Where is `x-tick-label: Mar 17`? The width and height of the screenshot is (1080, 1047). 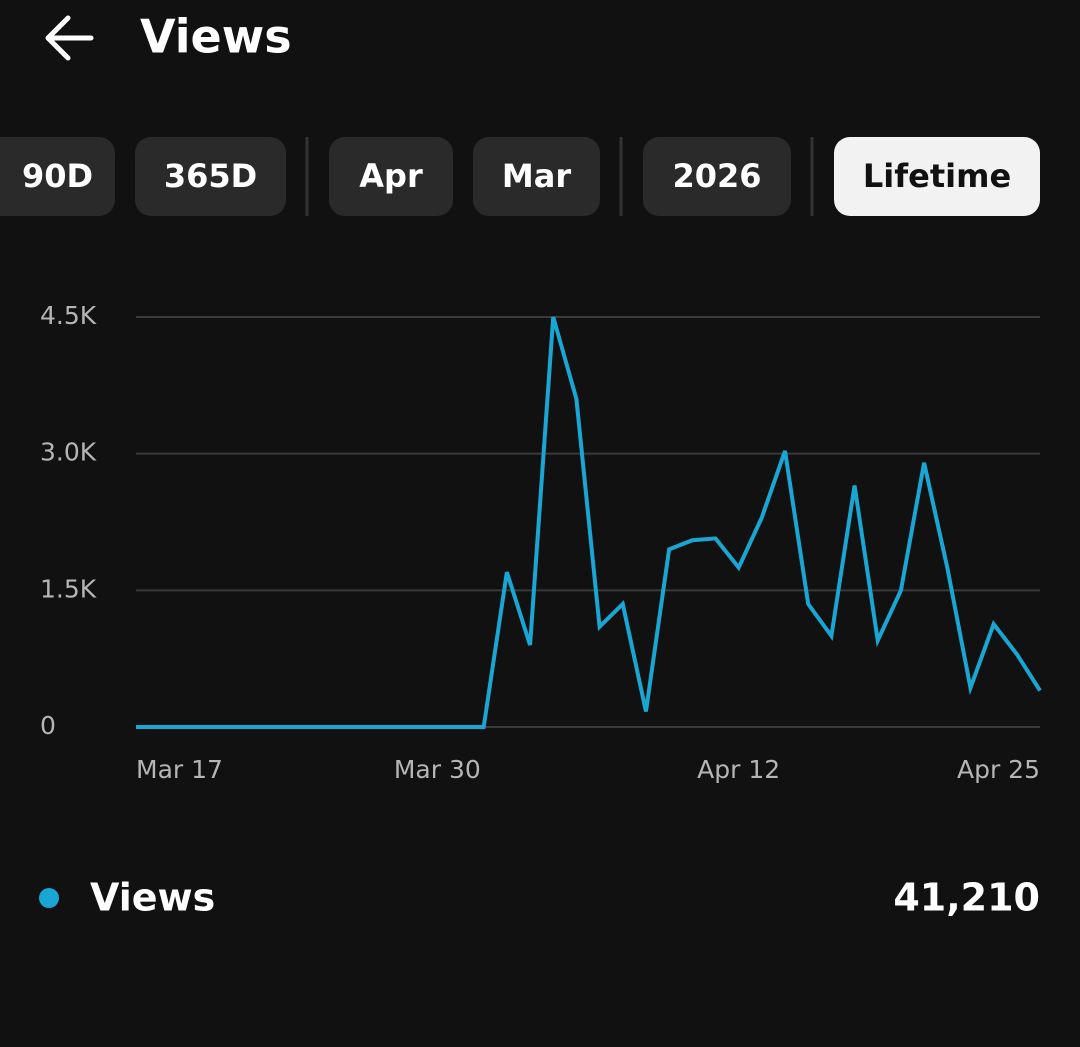
x-tick-label: Mar 17 is located at coordinates (179, 769).